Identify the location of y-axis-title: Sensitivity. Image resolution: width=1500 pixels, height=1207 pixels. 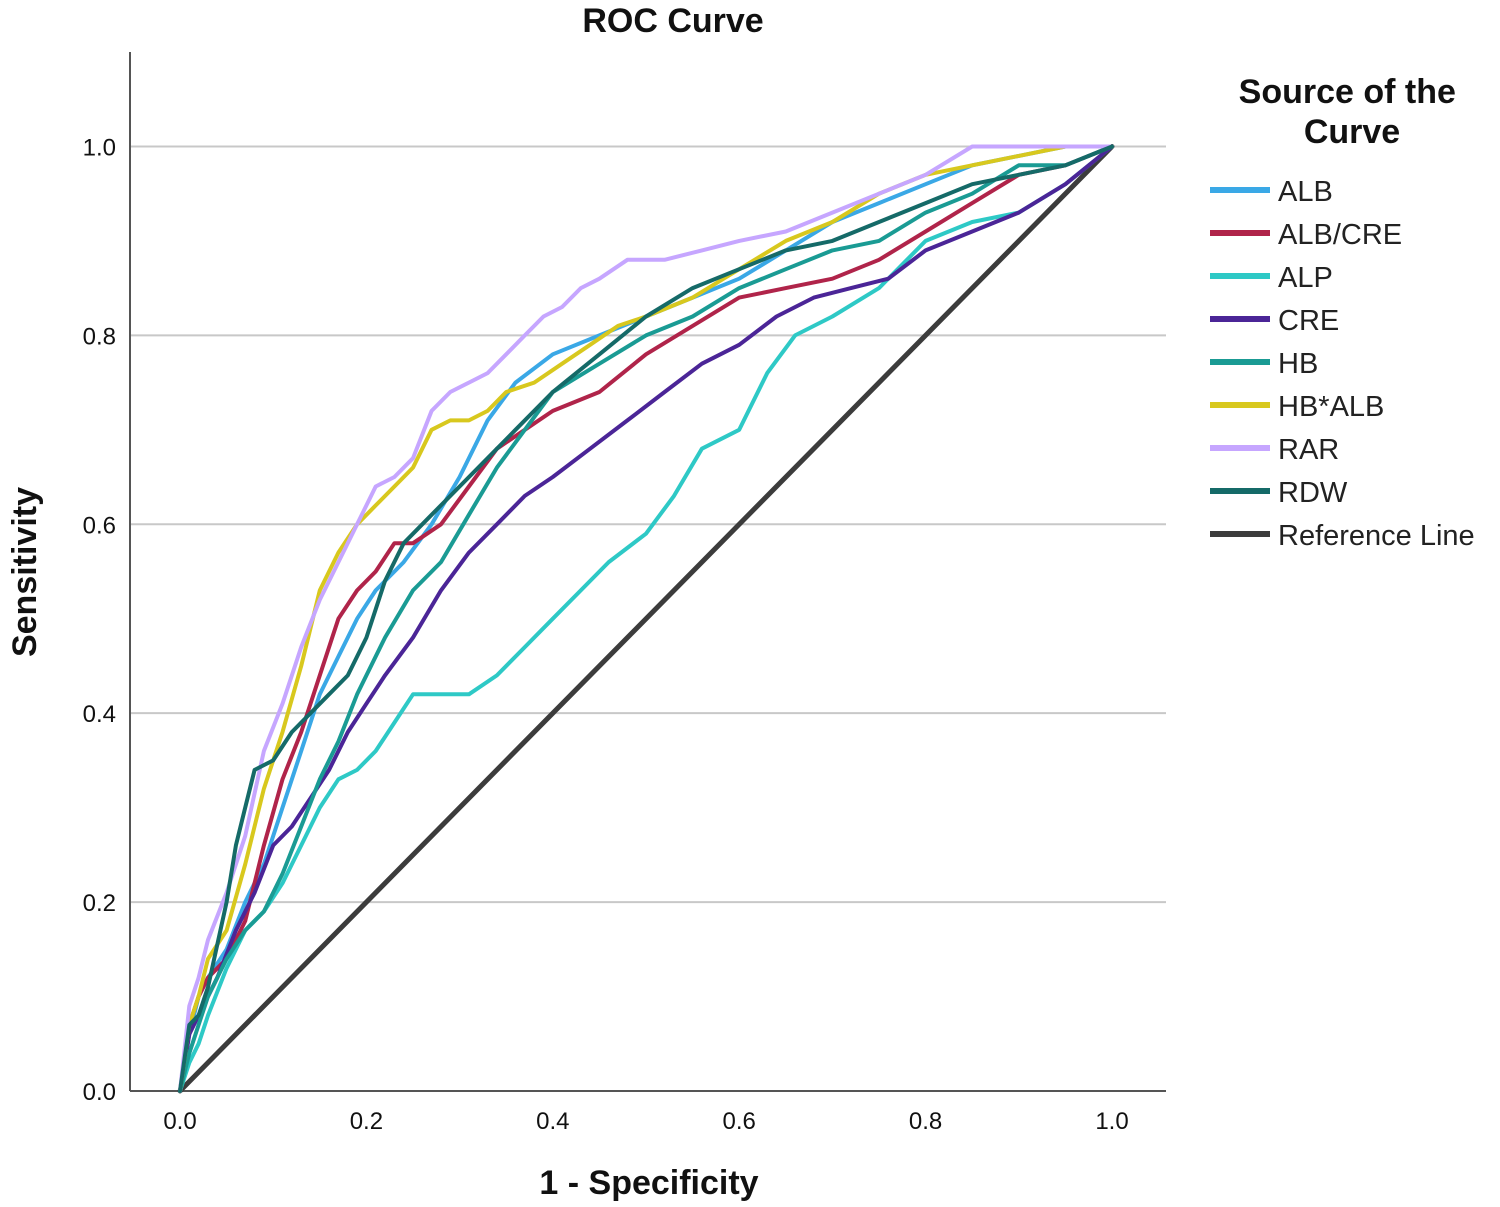
(25, 572).